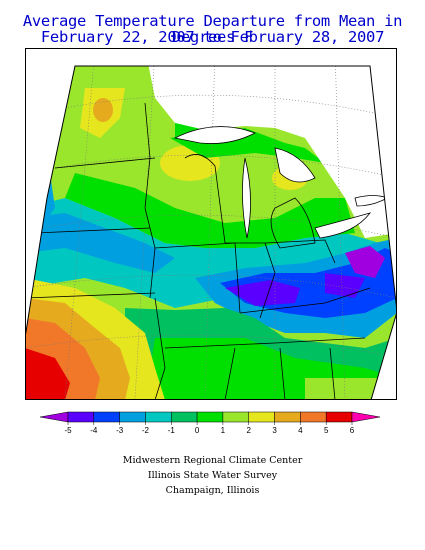 This screenshot has width=425, height=550. I want to click on legend-tick-label: -2, so click(146, 430).